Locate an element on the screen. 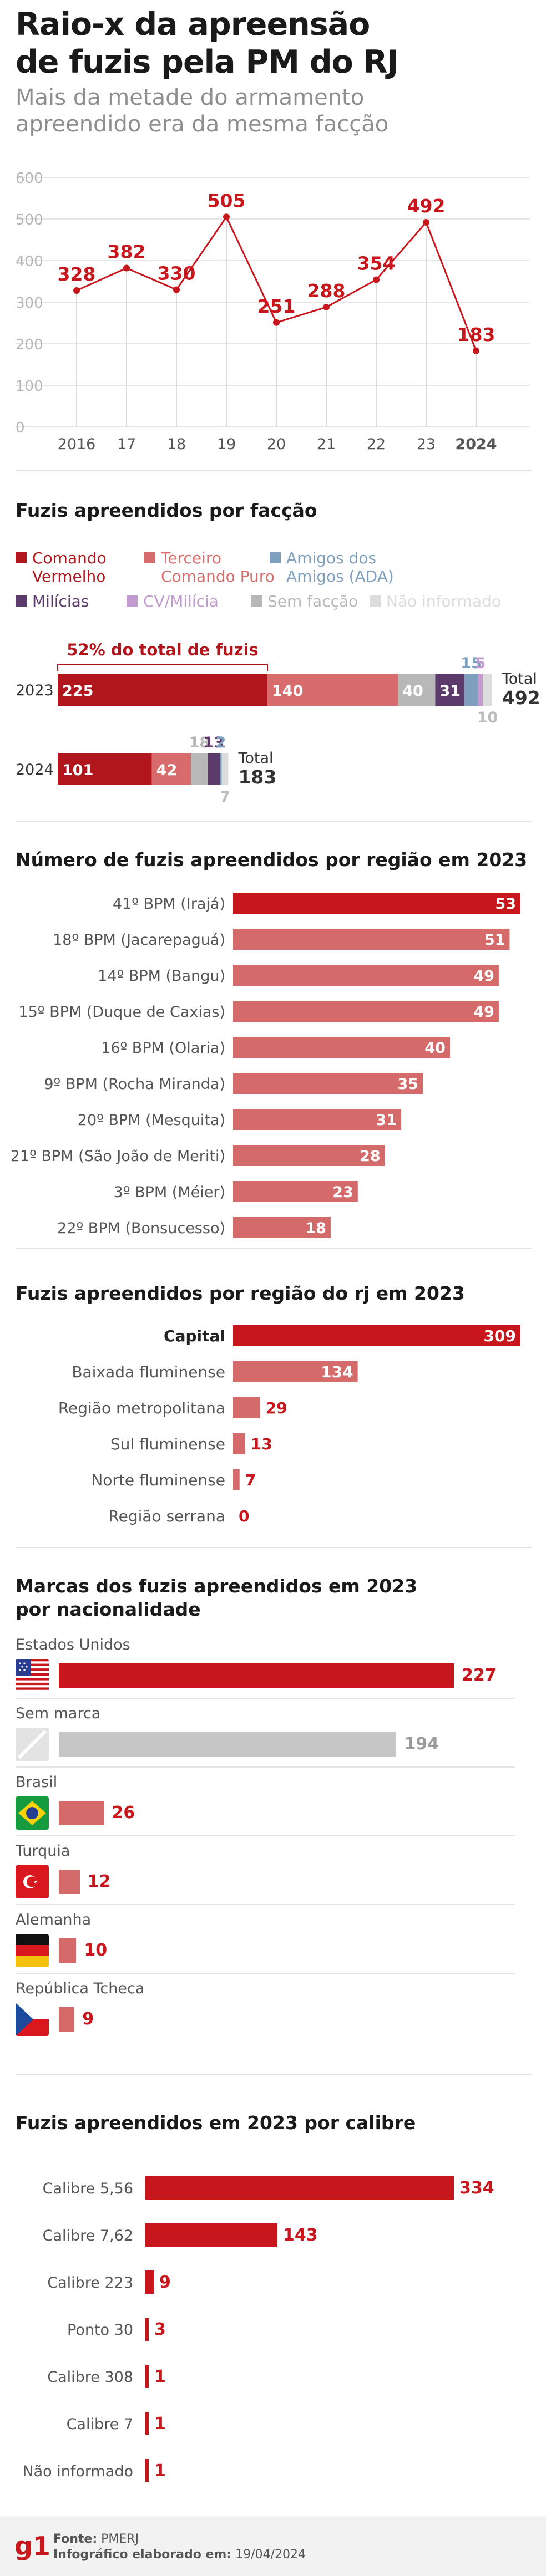  bar-value-label: 51 is located at coordinates (495, 940).